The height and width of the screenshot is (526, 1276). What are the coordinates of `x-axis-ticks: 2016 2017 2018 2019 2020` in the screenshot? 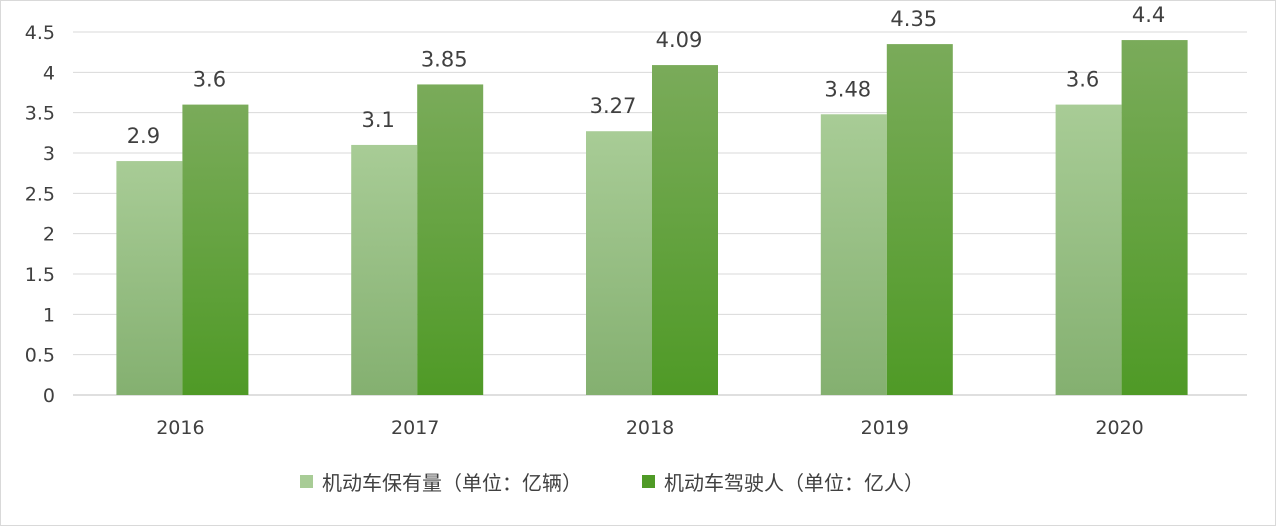 It's located at (650, 428).